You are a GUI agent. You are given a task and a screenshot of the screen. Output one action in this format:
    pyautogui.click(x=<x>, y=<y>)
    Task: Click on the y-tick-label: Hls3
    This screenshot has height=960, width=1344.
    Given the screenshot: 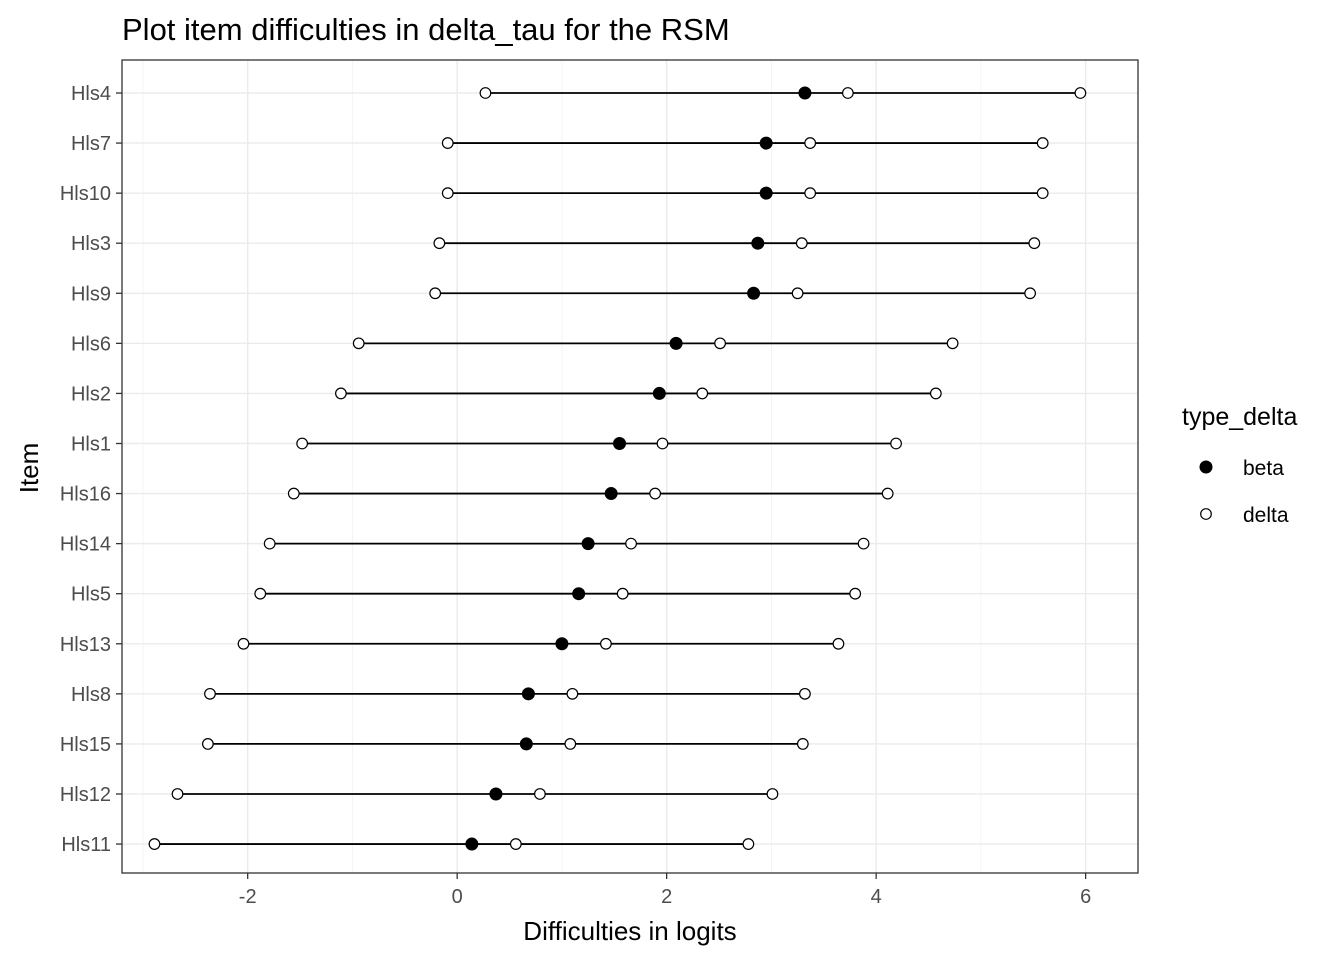 What is the action you would take?
    pyautogui.click(x=91, y=244)
    